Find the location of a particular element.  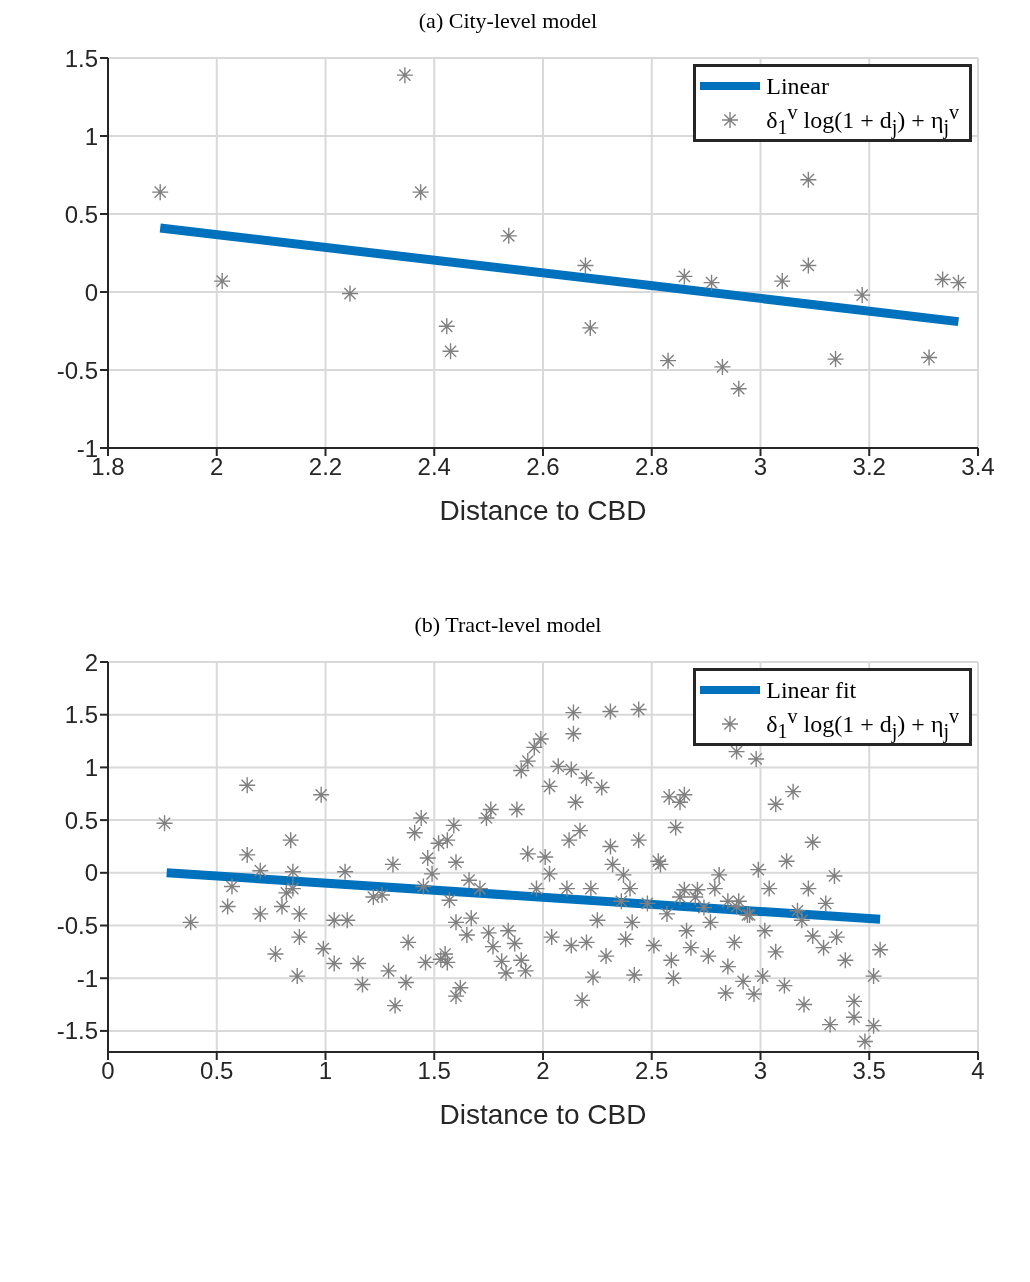

x-tick-label: 2.6 is located at coordinates (543, 467).